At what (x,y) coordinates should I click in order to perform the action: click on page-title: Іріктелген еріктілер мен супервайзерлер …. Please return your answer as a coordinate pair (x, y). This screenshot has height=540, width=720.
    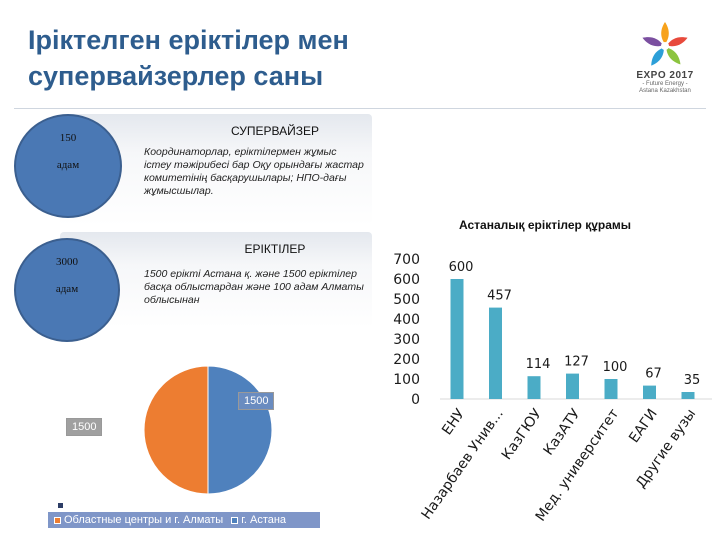
    Looking at the image, I should click on (188, 58).